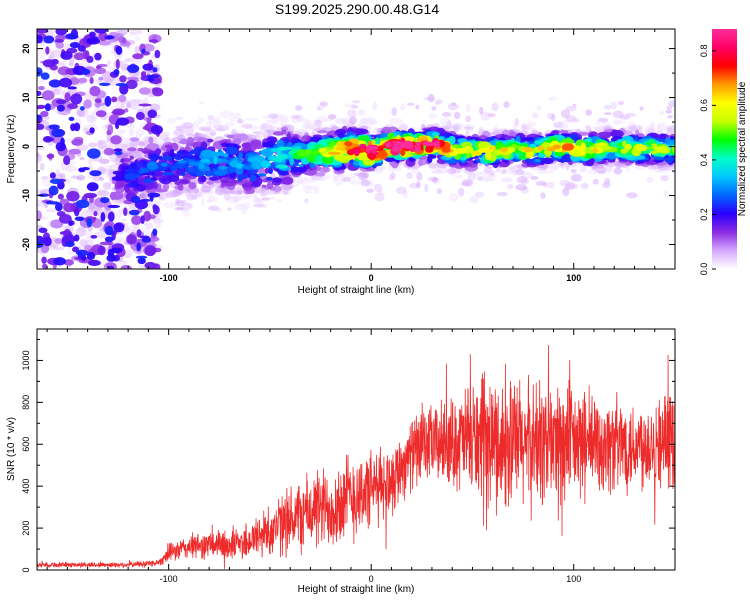 The width and height of the screenshot is (750, 600). What do you see at coordinates (26, 98) in the screenshot?
I see `y-tick-label: 10` at bounding box center [26, 98].